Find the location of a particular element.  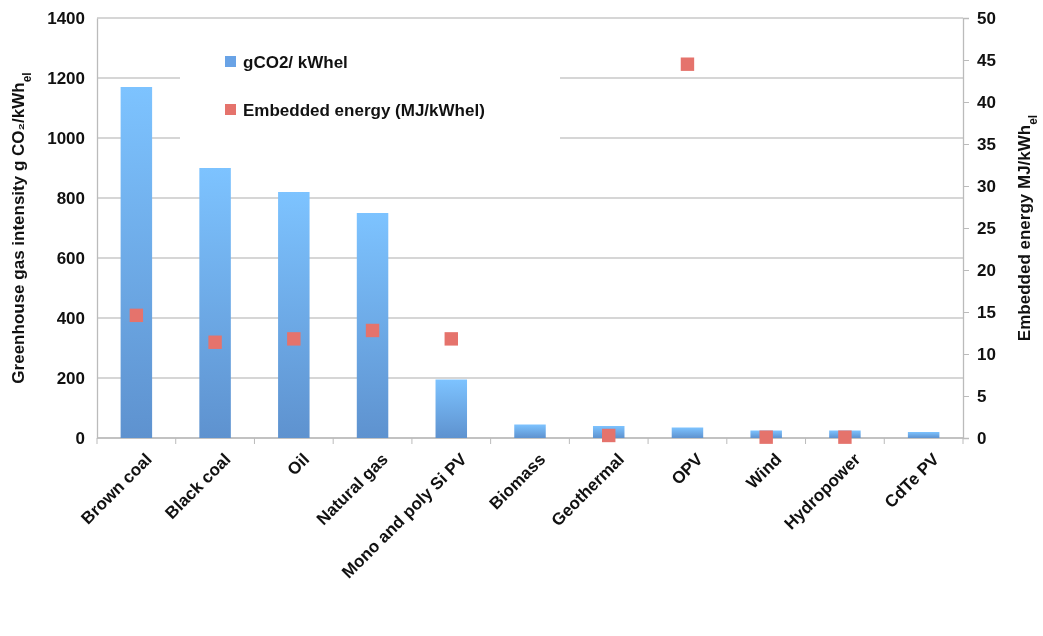

legend-label: Embedded energy (MJ/kWhel) is located at coordinates (364, 110).